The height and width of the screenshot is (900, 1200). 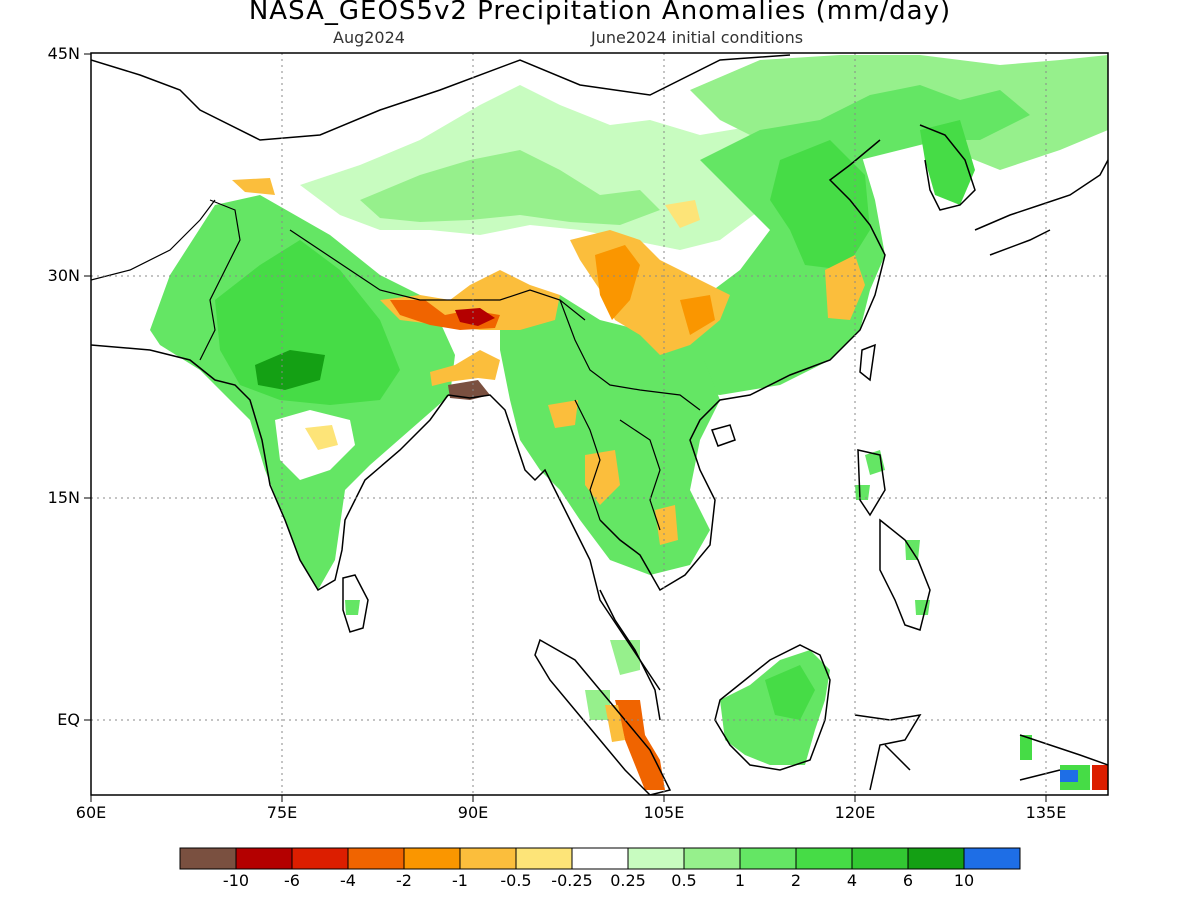 I want to click on north-border, so click(x=441, y=97).